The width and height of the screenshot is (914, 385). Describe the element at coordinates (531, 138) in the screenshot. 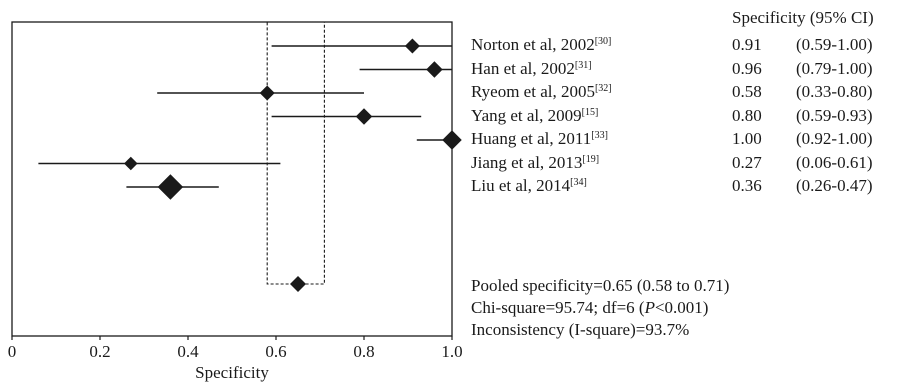

I see `study-name-text: Huang et al, 2011` at that location.